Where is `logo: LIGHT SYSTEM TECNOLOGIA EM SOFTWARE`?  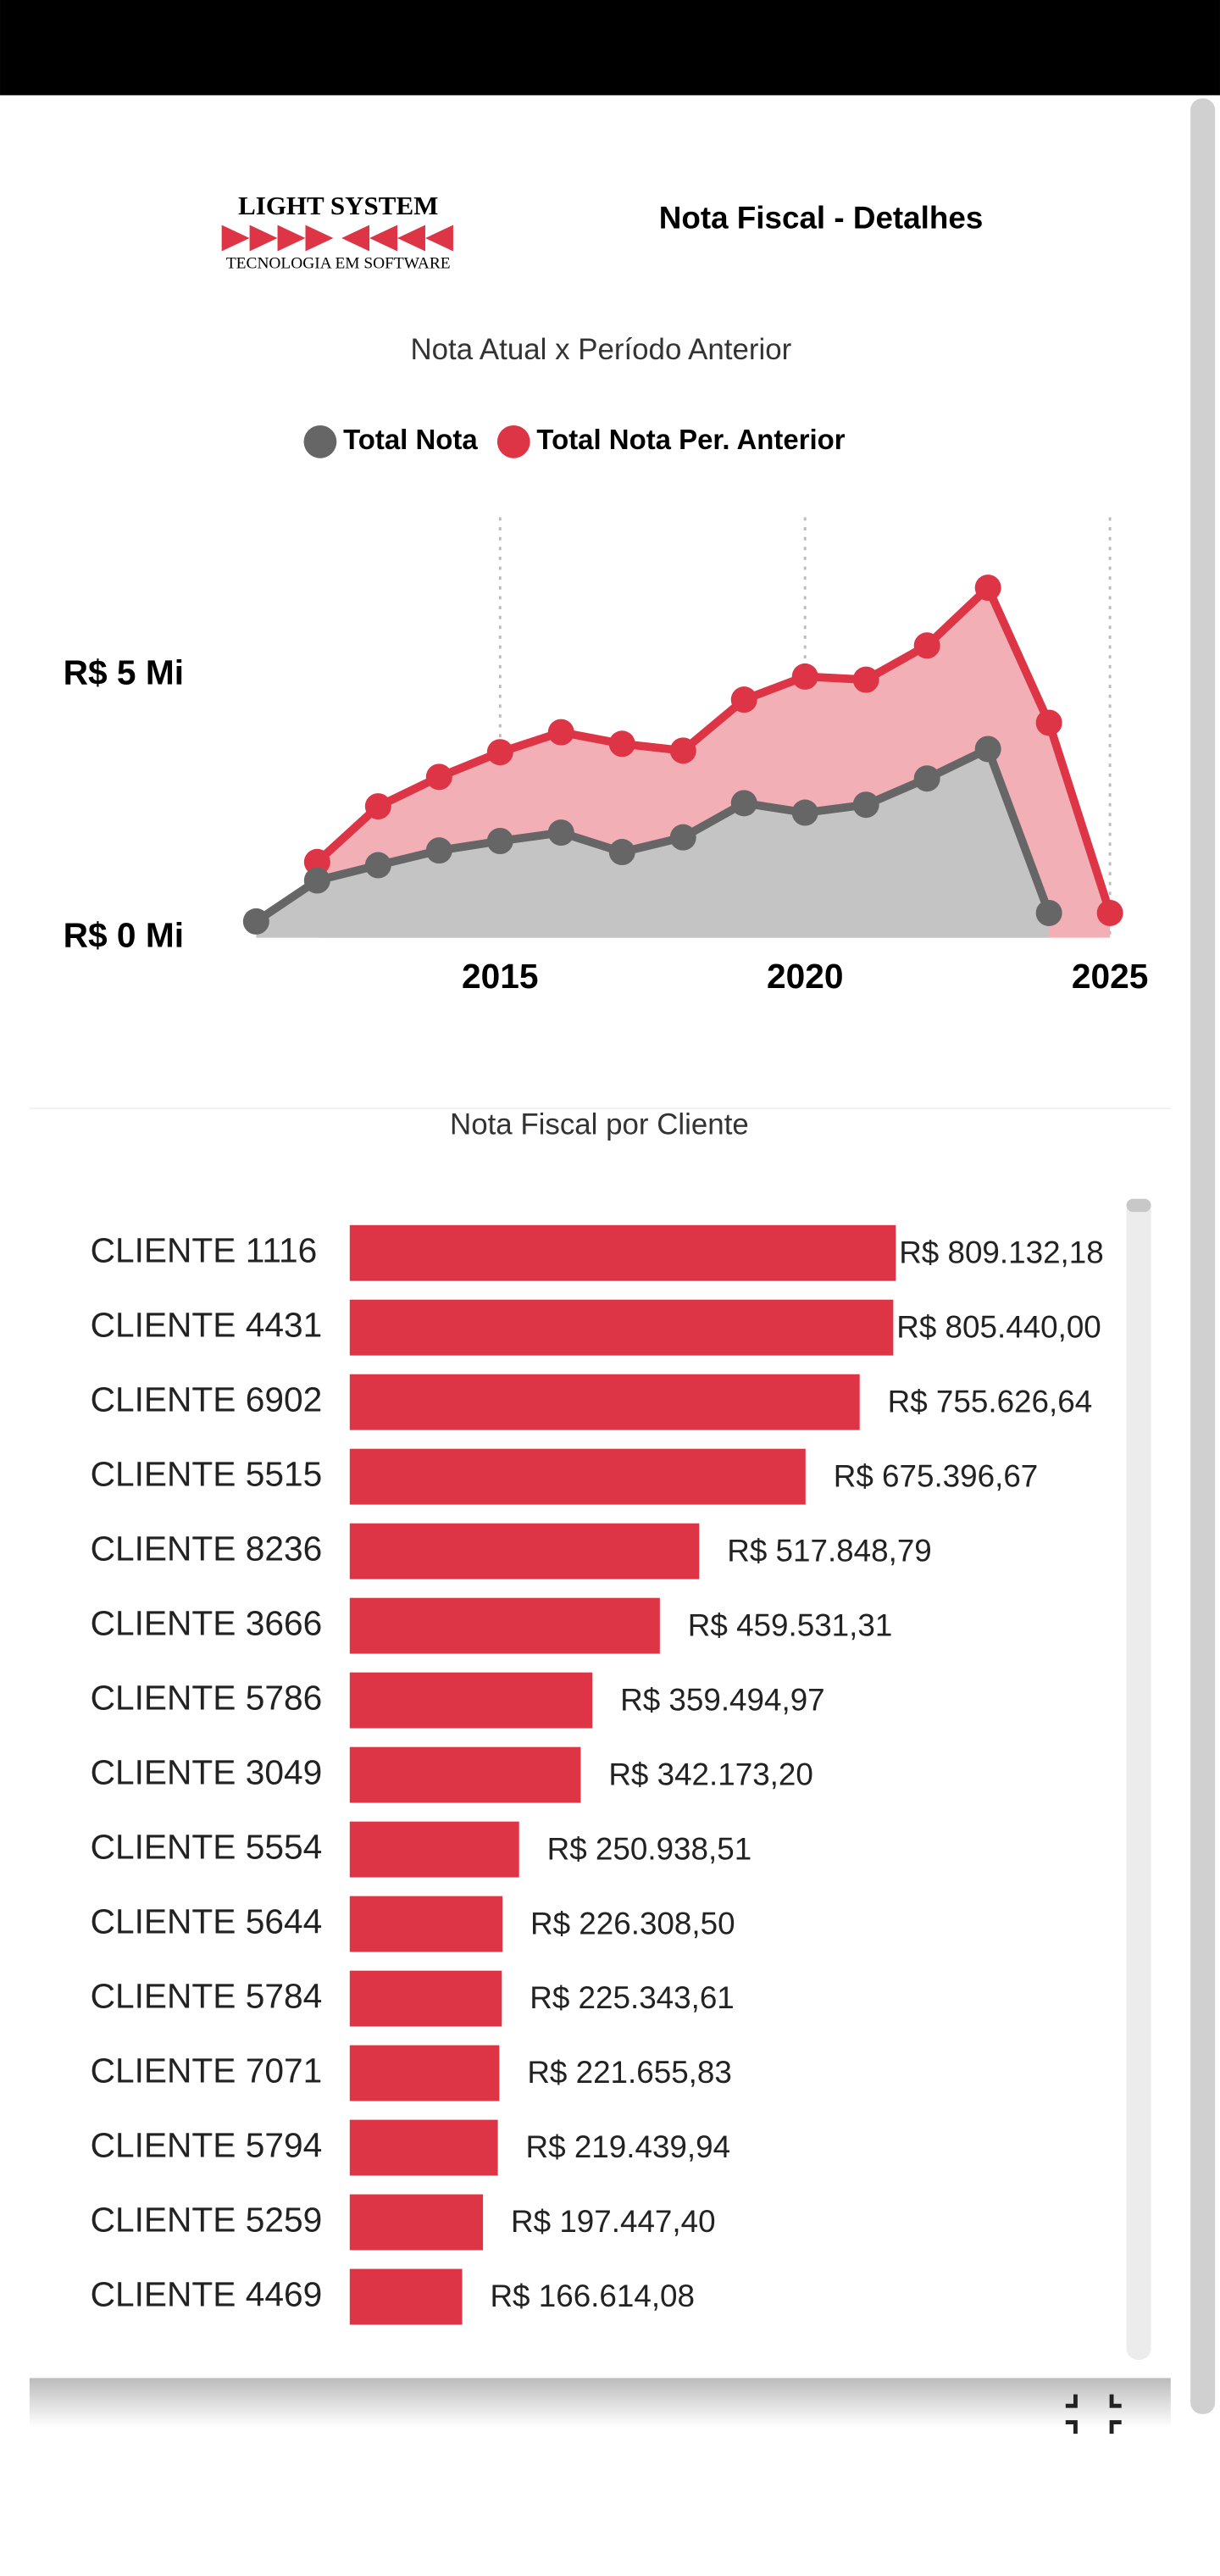
logo: LIGHT SYSTEM TECNOLOGIA EM SOFTWARE is located at coordinates (337, 231).